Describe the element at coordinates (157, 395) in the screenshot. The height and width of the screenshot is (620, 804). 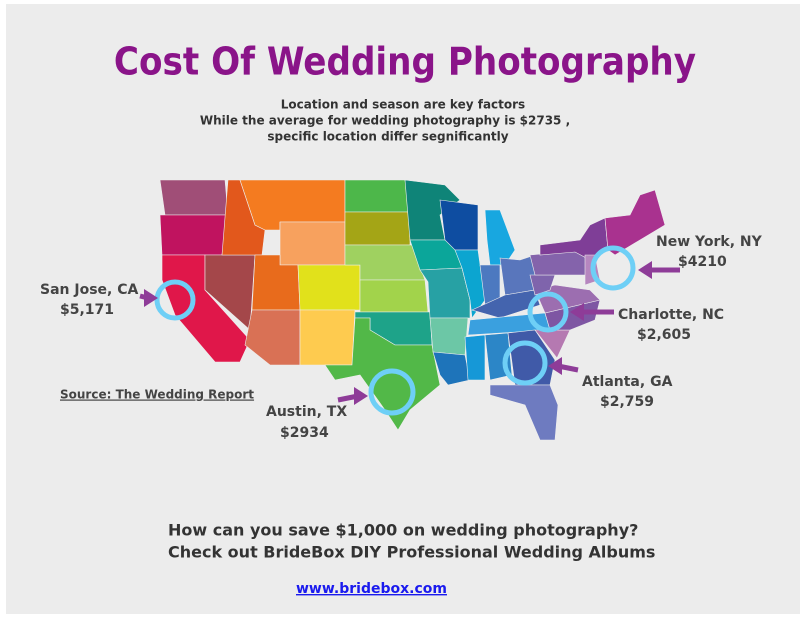
I see `source: Source: The Wedding Report` at that location.